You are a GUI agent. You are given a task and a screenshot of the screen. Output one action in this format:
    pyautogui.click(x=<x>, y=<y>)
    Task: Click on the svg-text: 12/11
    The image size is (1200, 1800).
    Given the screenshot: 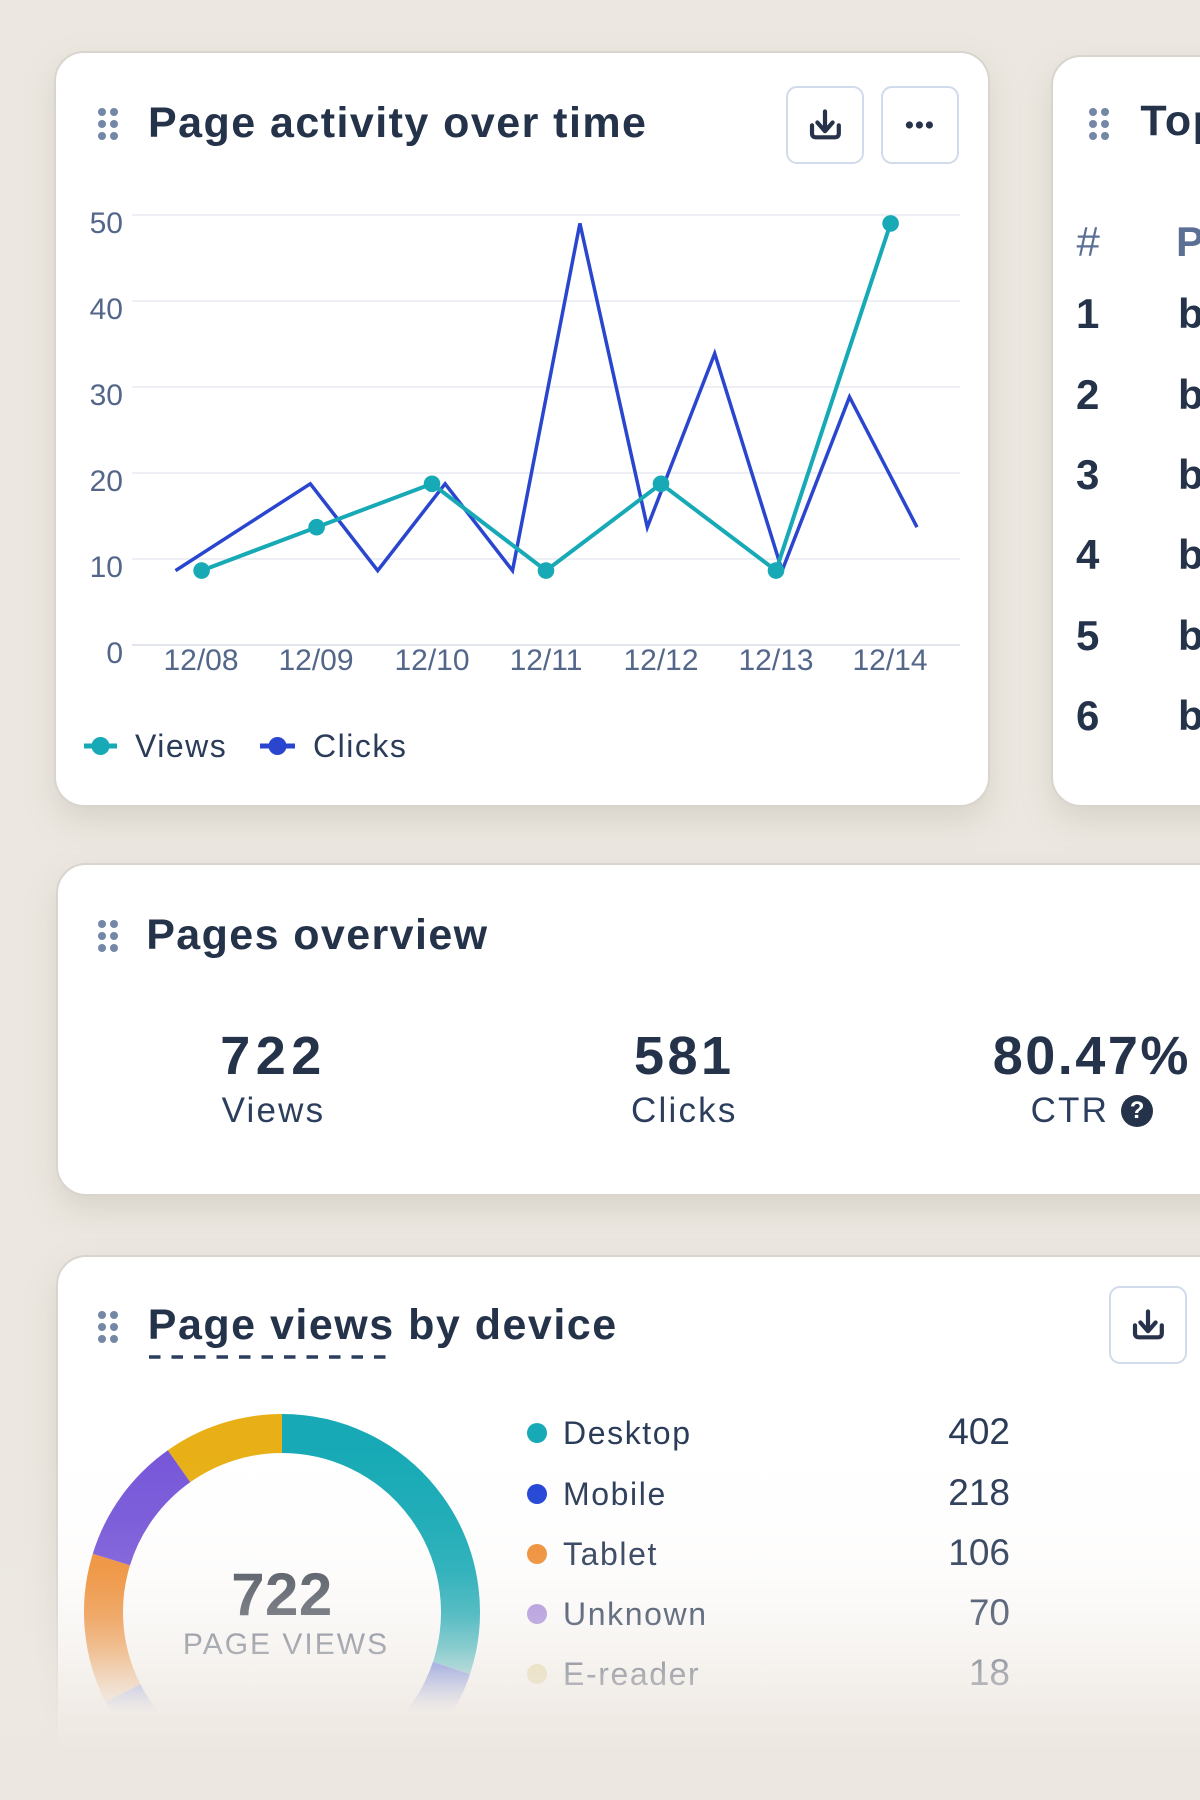 What is the action you would take?
    pyautogui.click(x=546, y=660)
    